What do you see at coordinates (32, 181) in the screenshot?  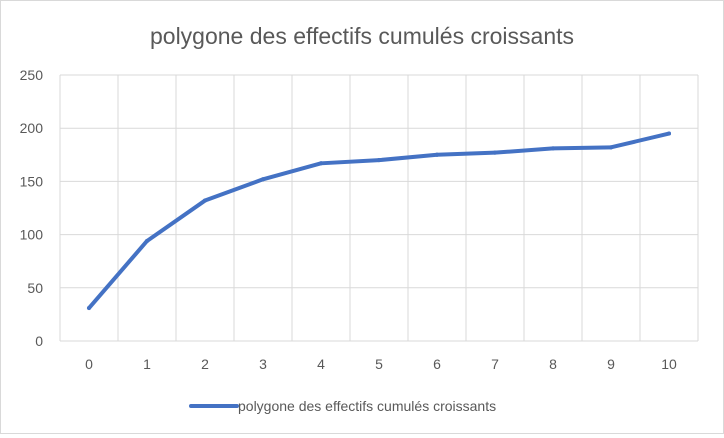 I see `y-tick-label: 150` at bounding box center [32, 181].